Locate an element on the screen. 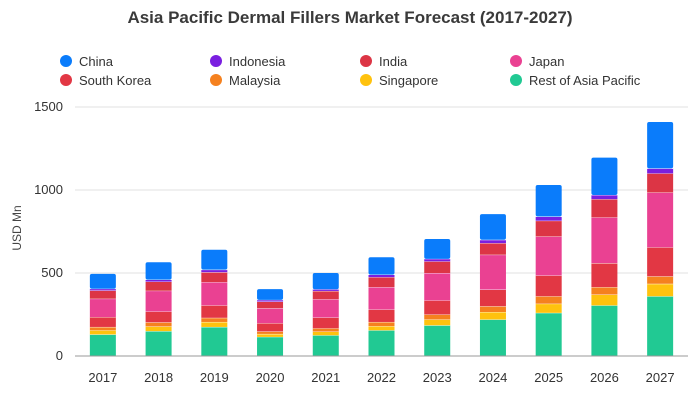  bar-segment-japan-2022 is located at coordinates (381, 298).